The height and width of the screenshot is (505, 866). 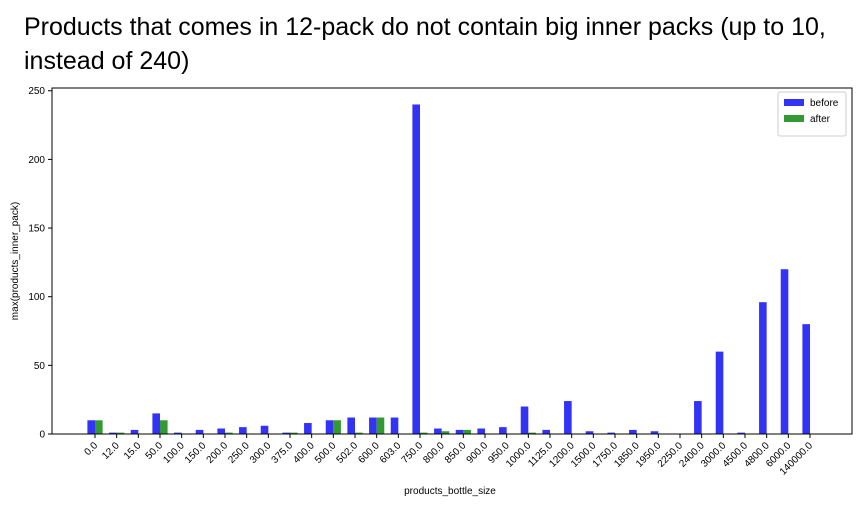 I want to click on x-tick-label: 200.0, so click(x=218, y=453).